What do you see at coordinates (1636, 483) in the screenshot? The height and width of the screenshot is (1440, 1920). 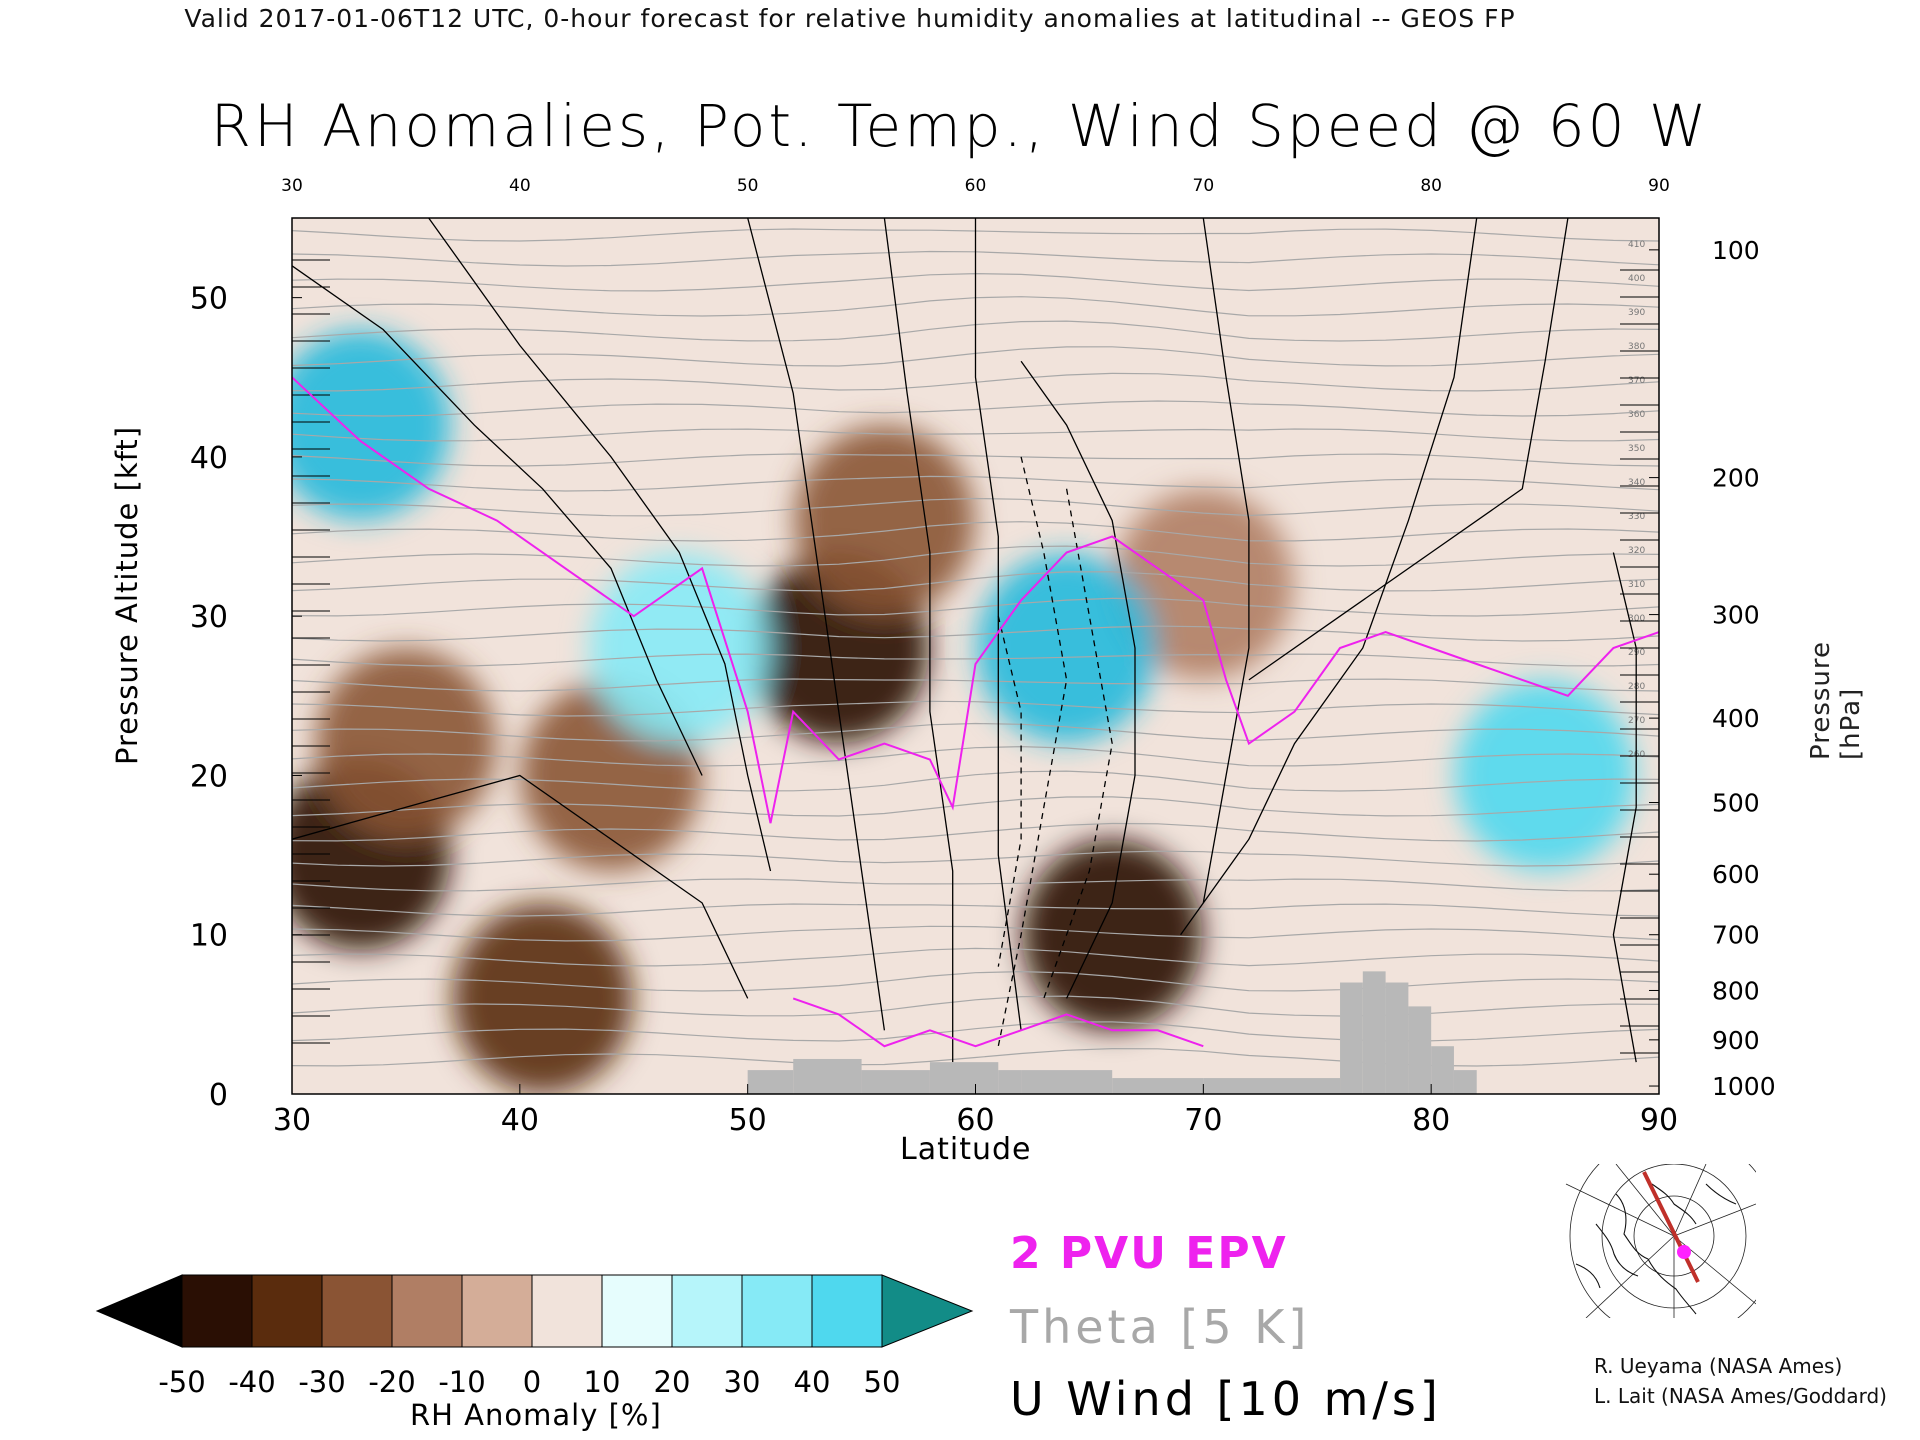 I see `theta-label-340: 340` at bounding box center [1636, 483].